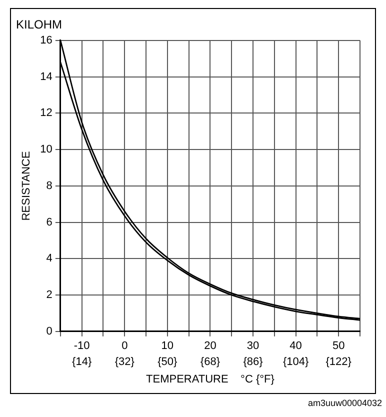 This screenshot has width=386, height=417. I want to click on y-tick-label: 0, so click(49, 331).